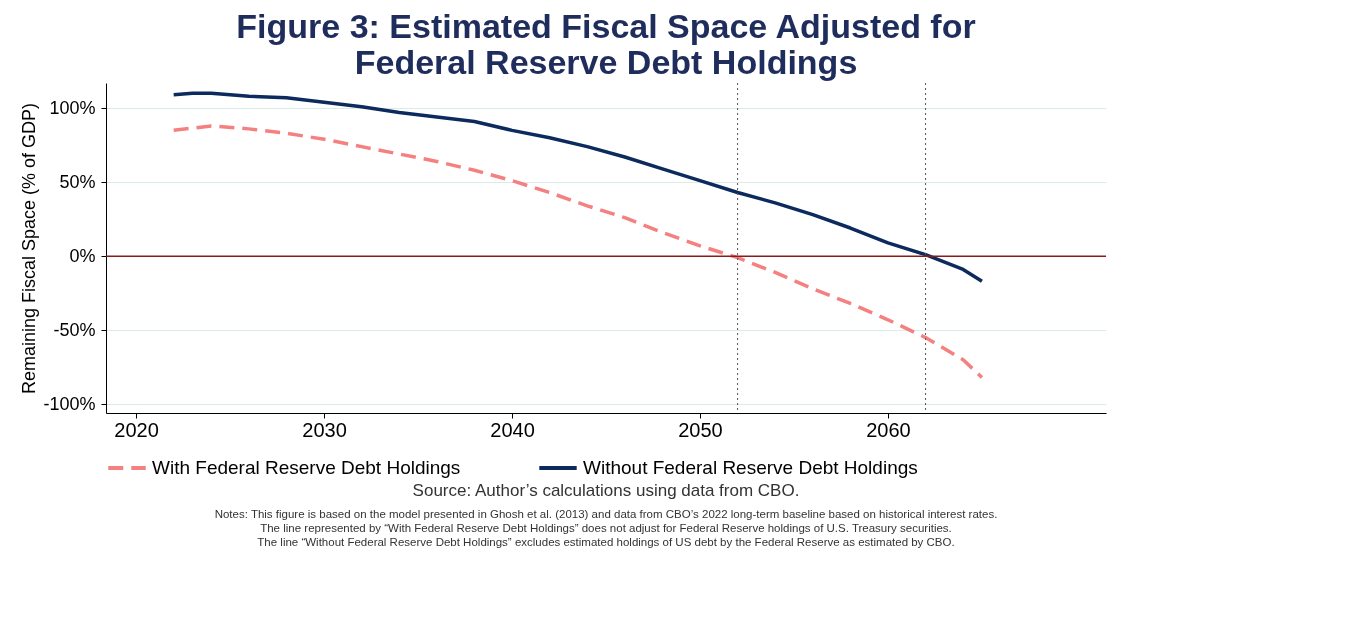  Describe the element at coordinates (69, 403) in the screenshot. I see `y-tick-label: -100%` at that location.